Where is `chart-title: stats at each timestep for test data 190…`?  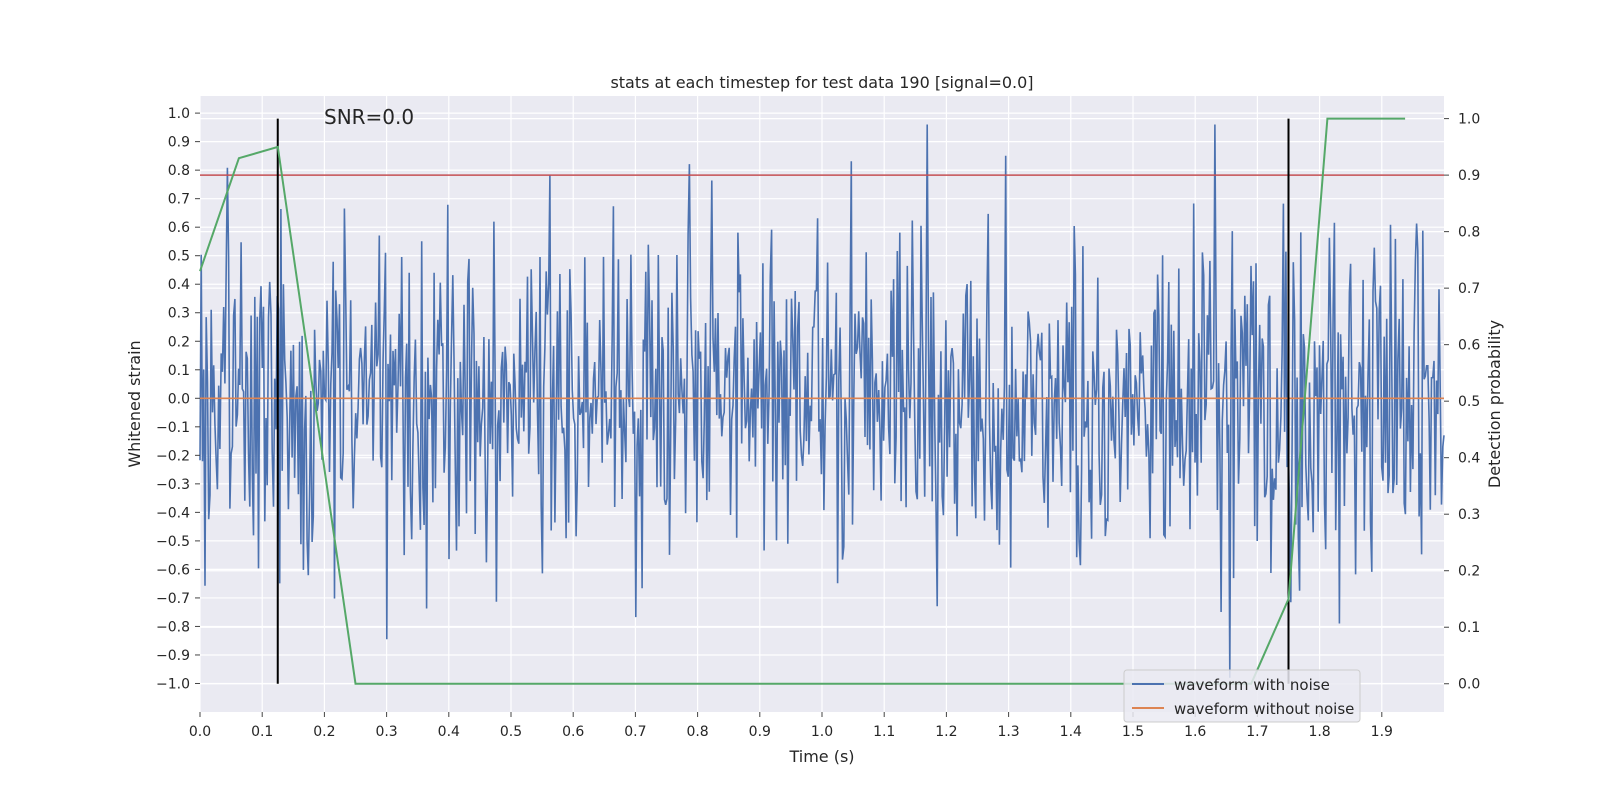 chart-title: stats at each timestep for test data 190… is located at coordinates (821, 82).